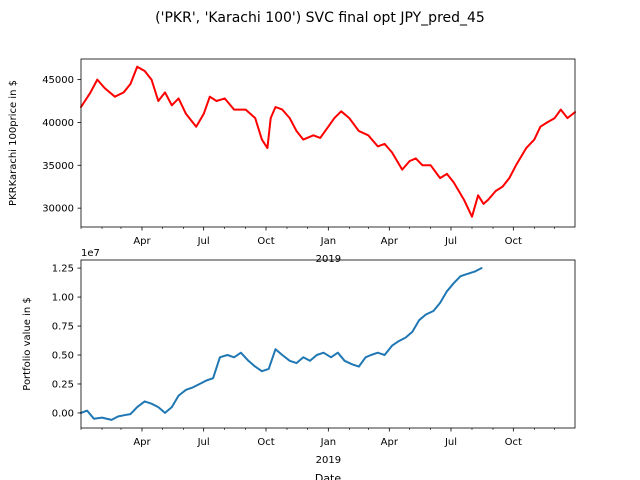  What do you see at coordinates (58, 80) in the screenshot?
I see `y-tick-label: 45000` at bounding box center [58, 80].